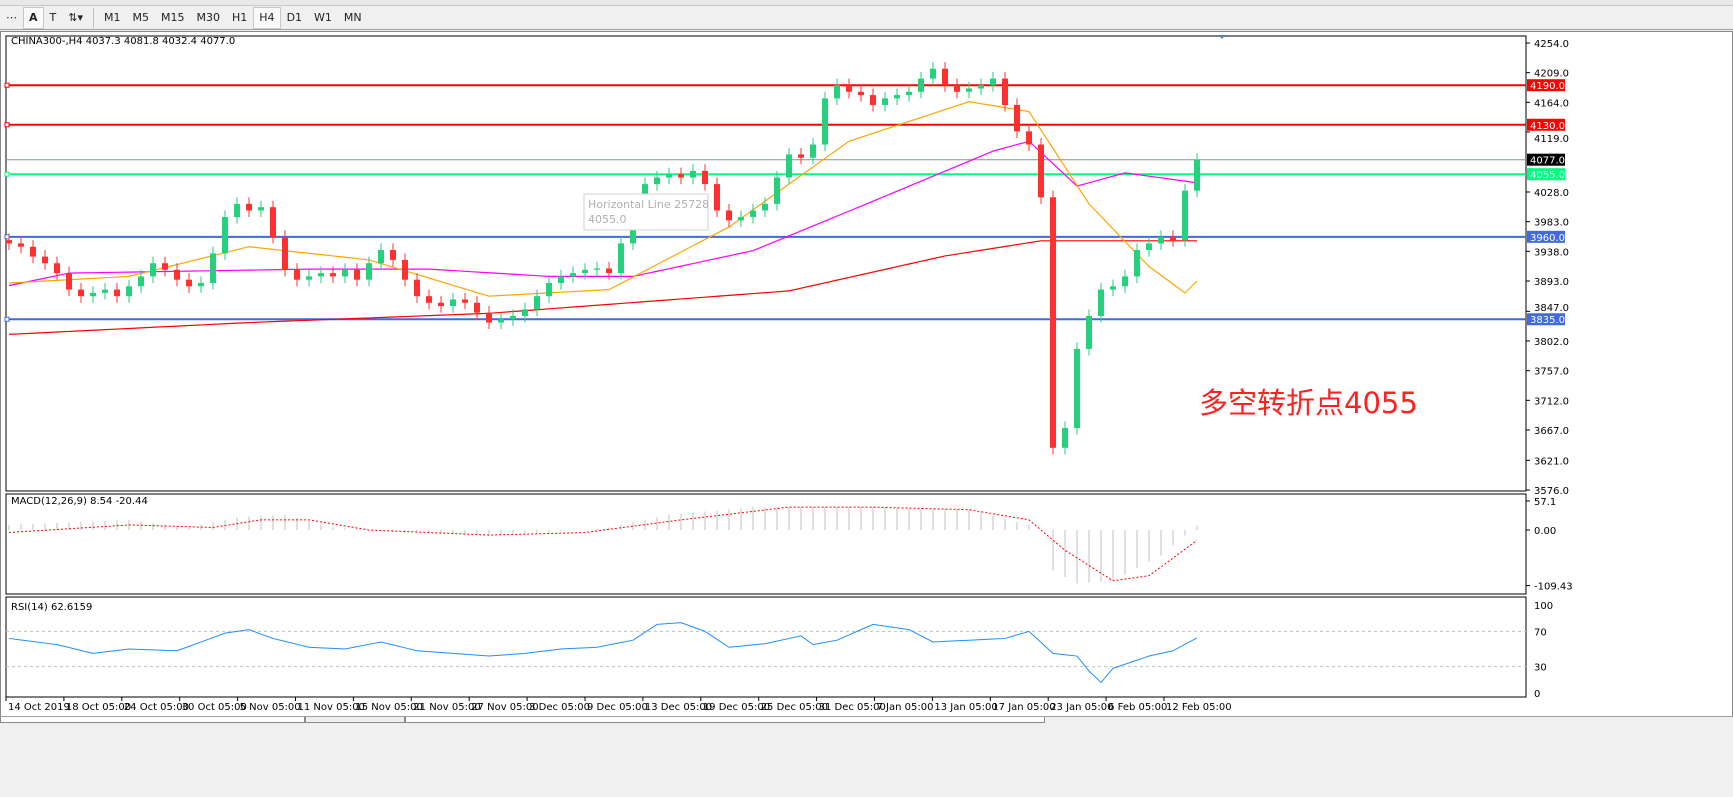 The width and height of the screenshot is (1733, 797). I want to click on timeframe-mn: MN, so click(352, 17).